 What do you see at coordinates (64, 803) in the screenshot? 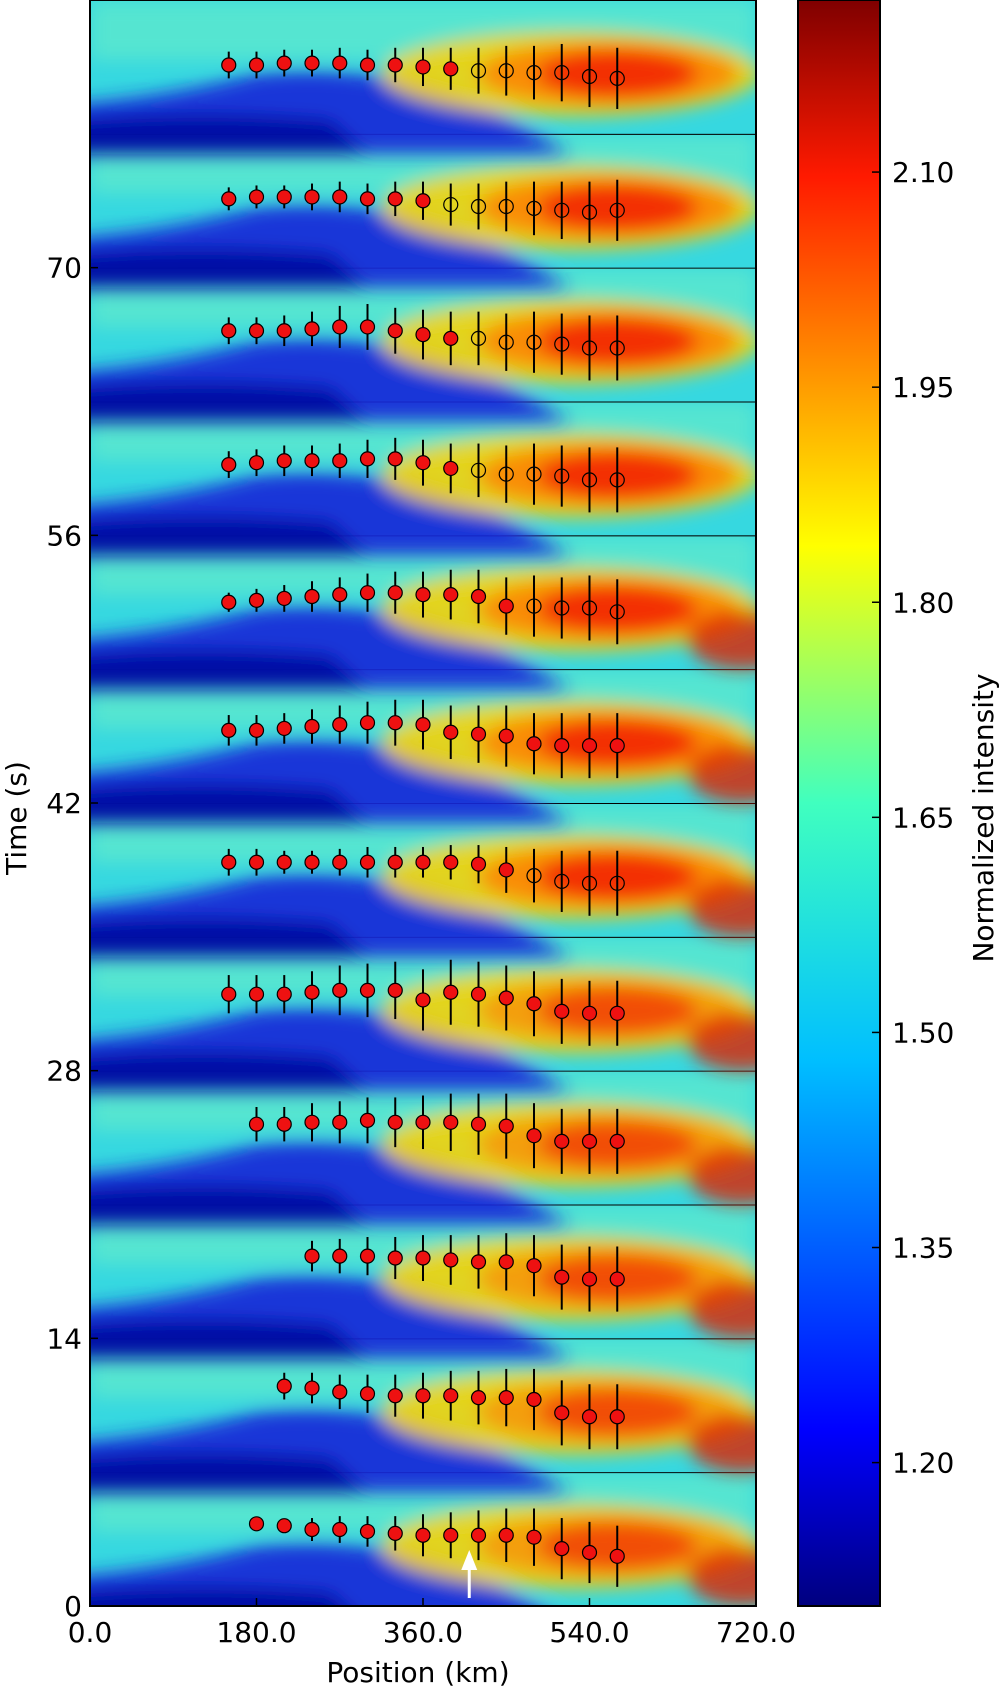
I see `y-tick-label: 42` at bounding box center [64, 803].